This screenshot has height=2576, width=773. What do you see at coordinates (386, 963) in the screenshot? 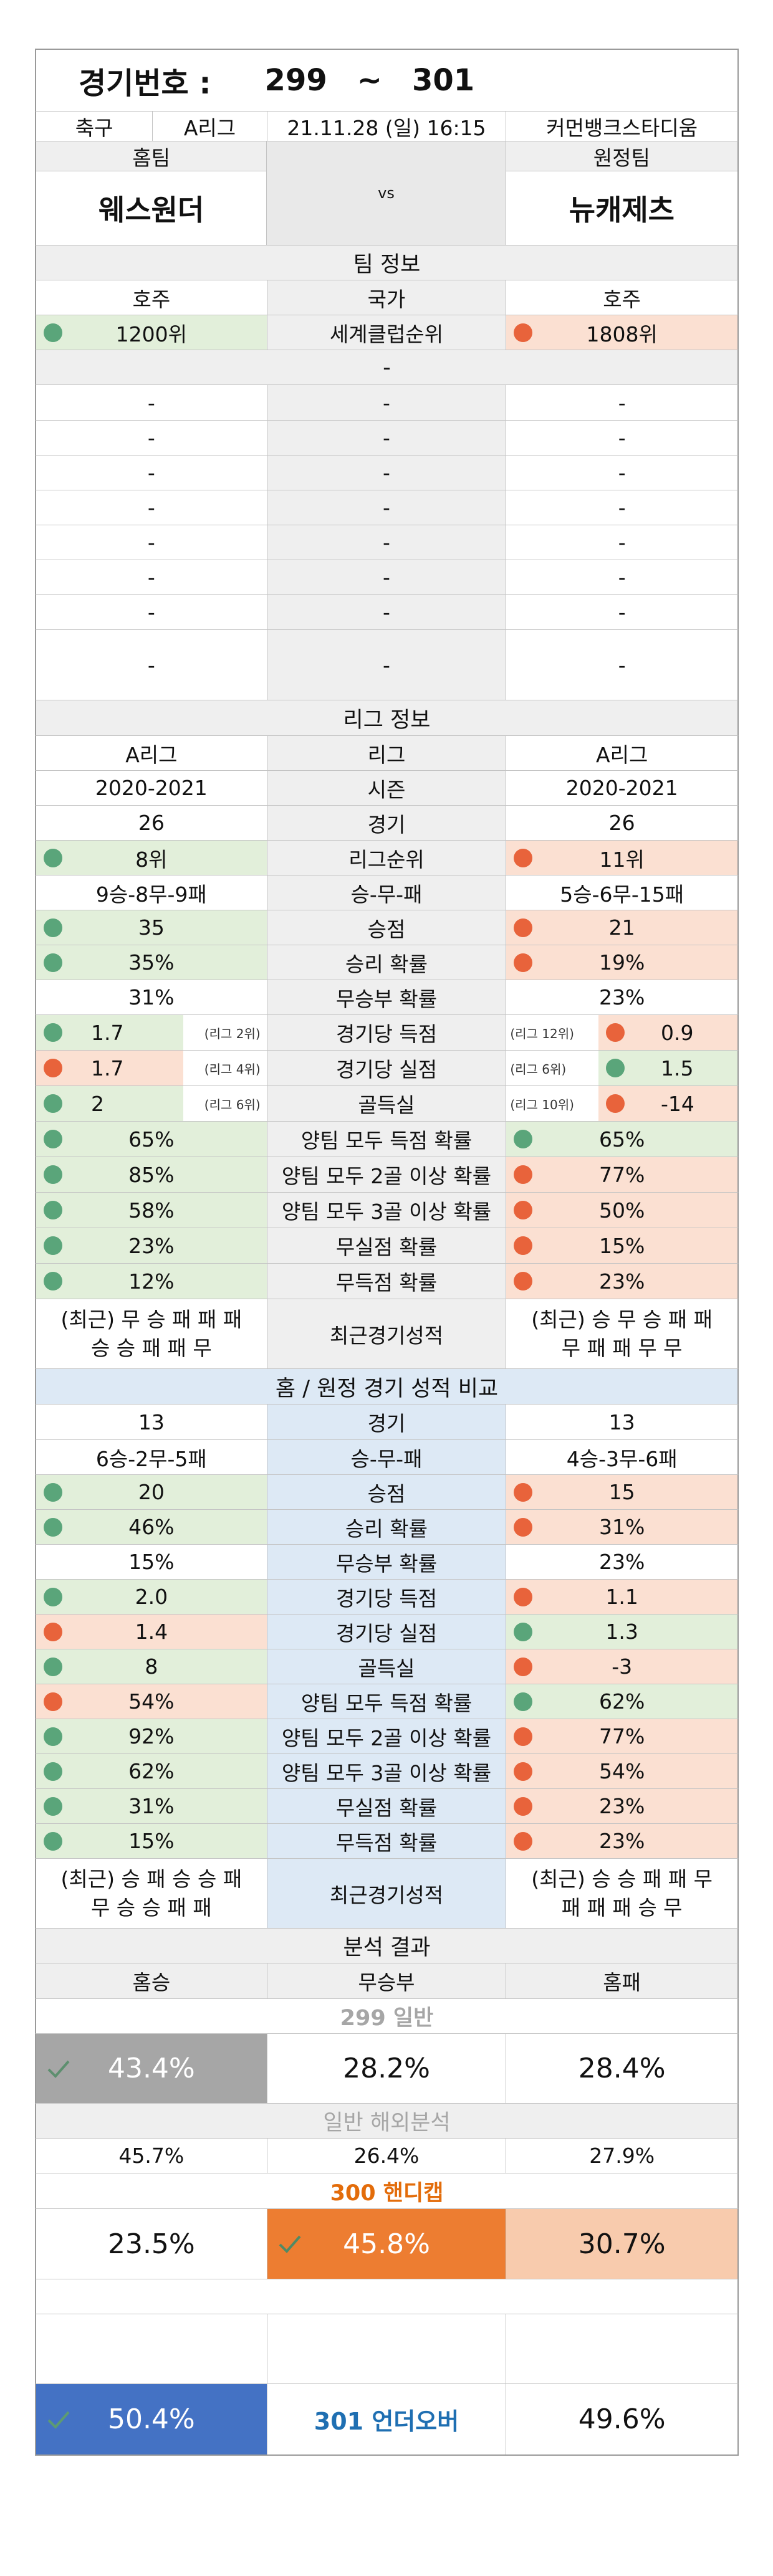
I see `stat-label: 승리 확률` at bounding box center [386, 963].